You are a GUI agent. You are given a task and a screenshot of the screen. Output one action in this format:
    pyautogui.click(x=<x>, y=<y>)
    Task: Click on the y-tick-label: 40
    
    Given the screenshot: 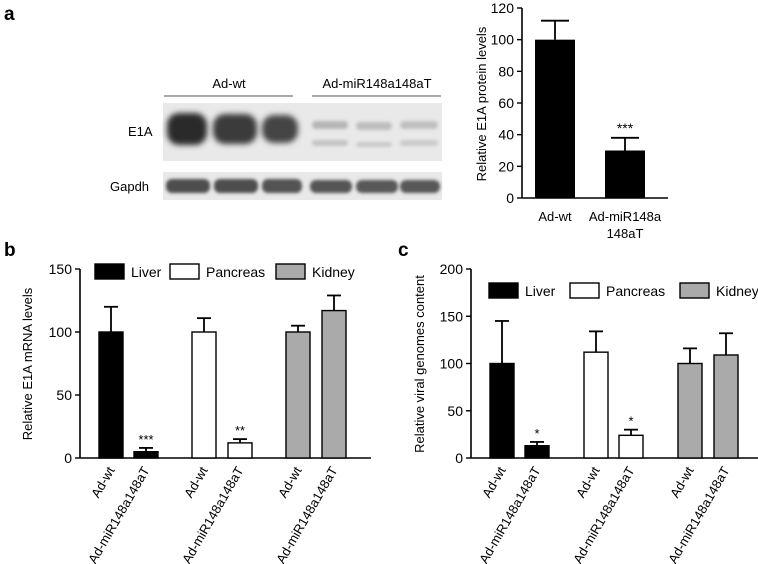 What is the action you would take?
    pyautogui.click(x=506, y=135)
    